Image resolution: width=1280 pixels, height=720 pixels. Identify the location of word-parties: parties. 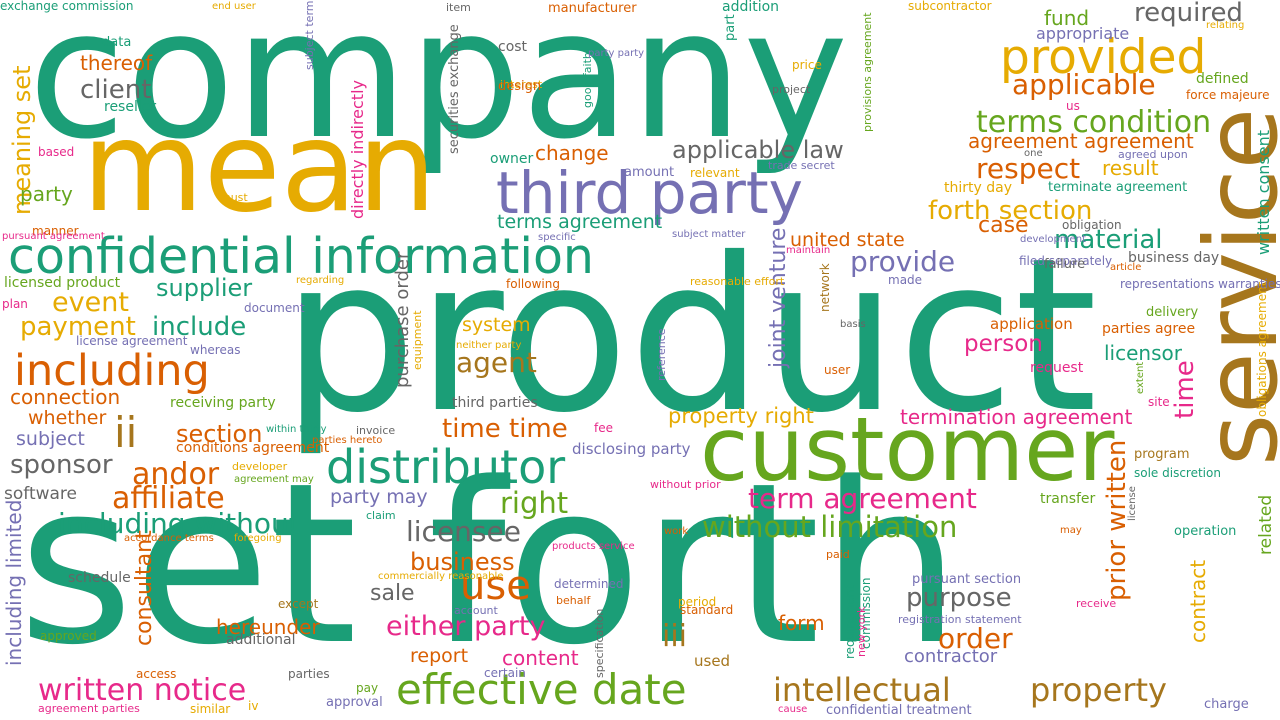
(309, 674).